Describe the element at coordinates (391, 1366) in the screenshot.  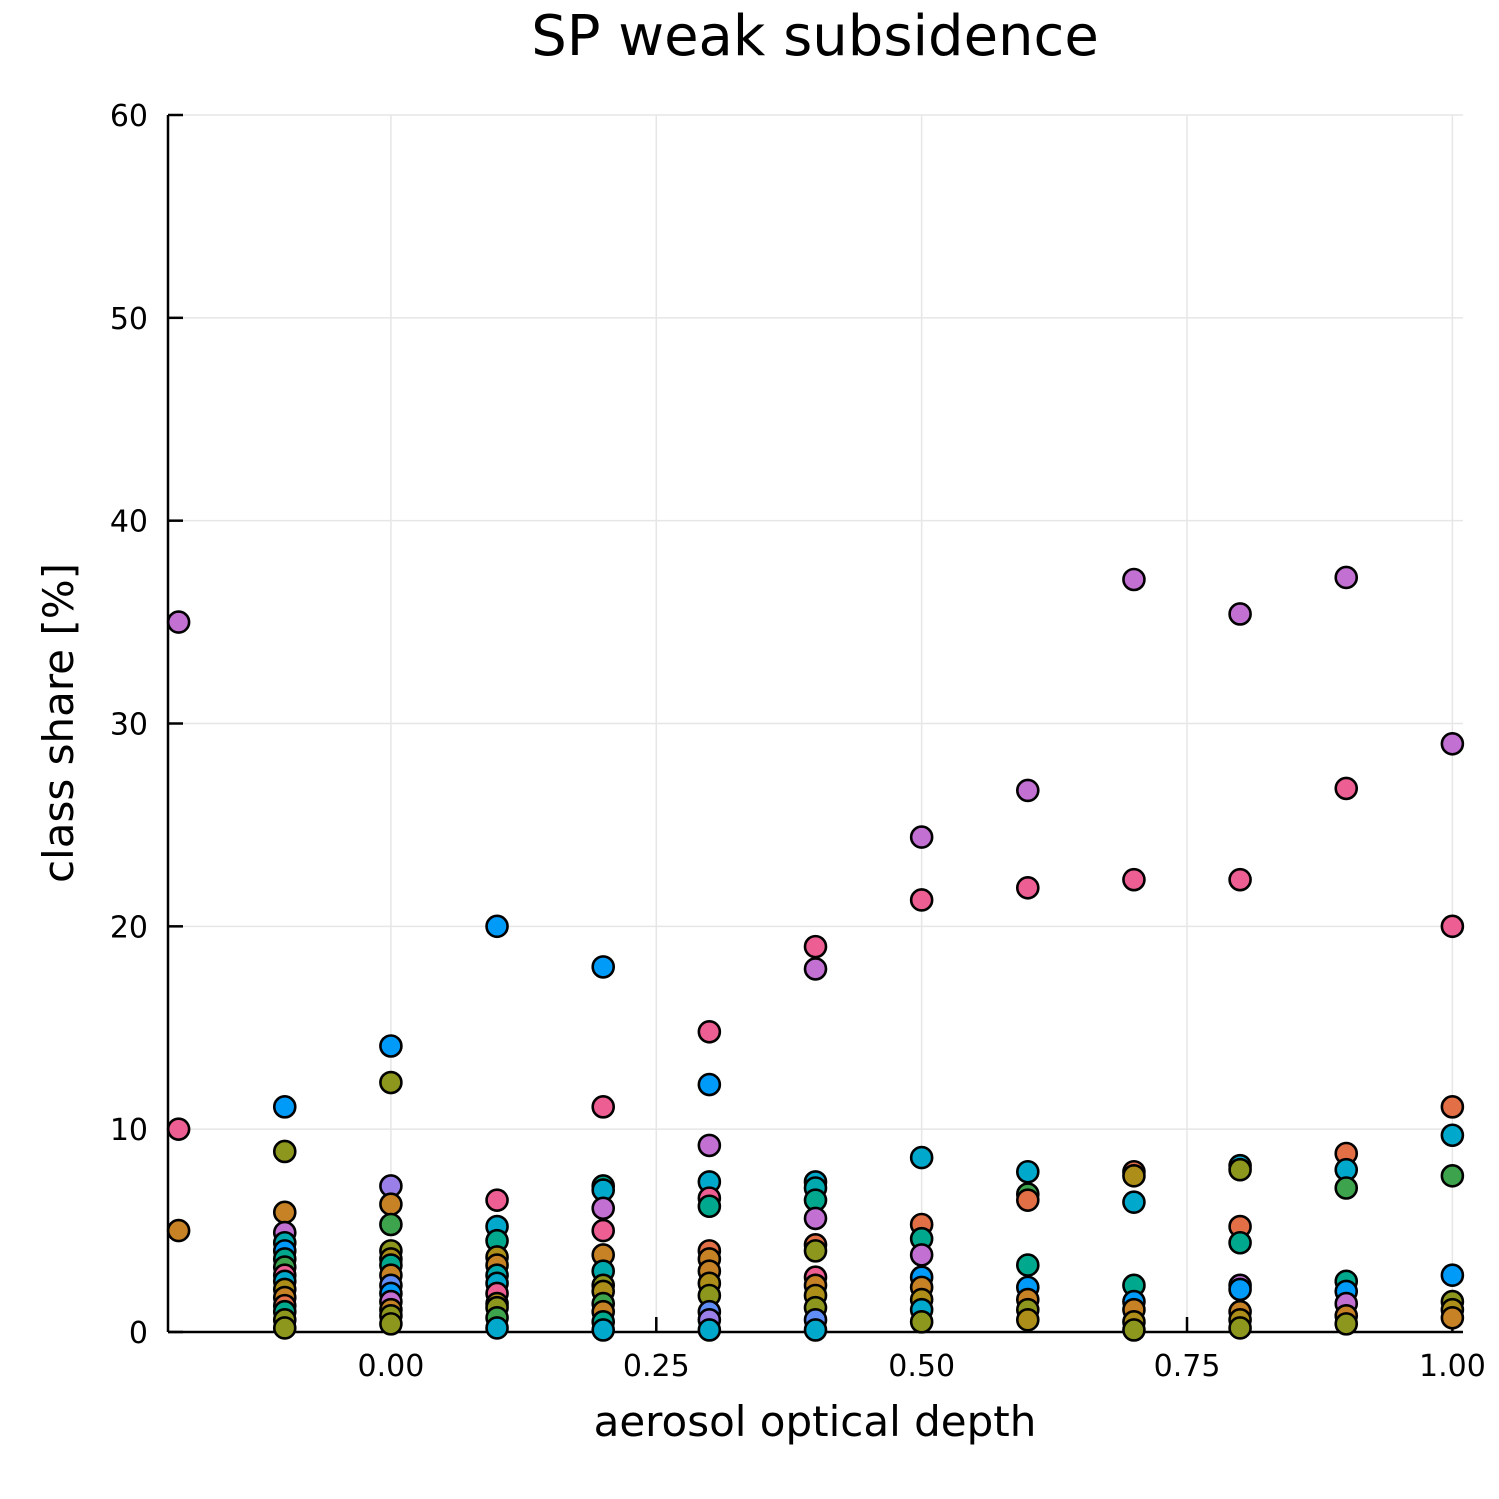
I see `x-tick-label: 0.00` at that location.